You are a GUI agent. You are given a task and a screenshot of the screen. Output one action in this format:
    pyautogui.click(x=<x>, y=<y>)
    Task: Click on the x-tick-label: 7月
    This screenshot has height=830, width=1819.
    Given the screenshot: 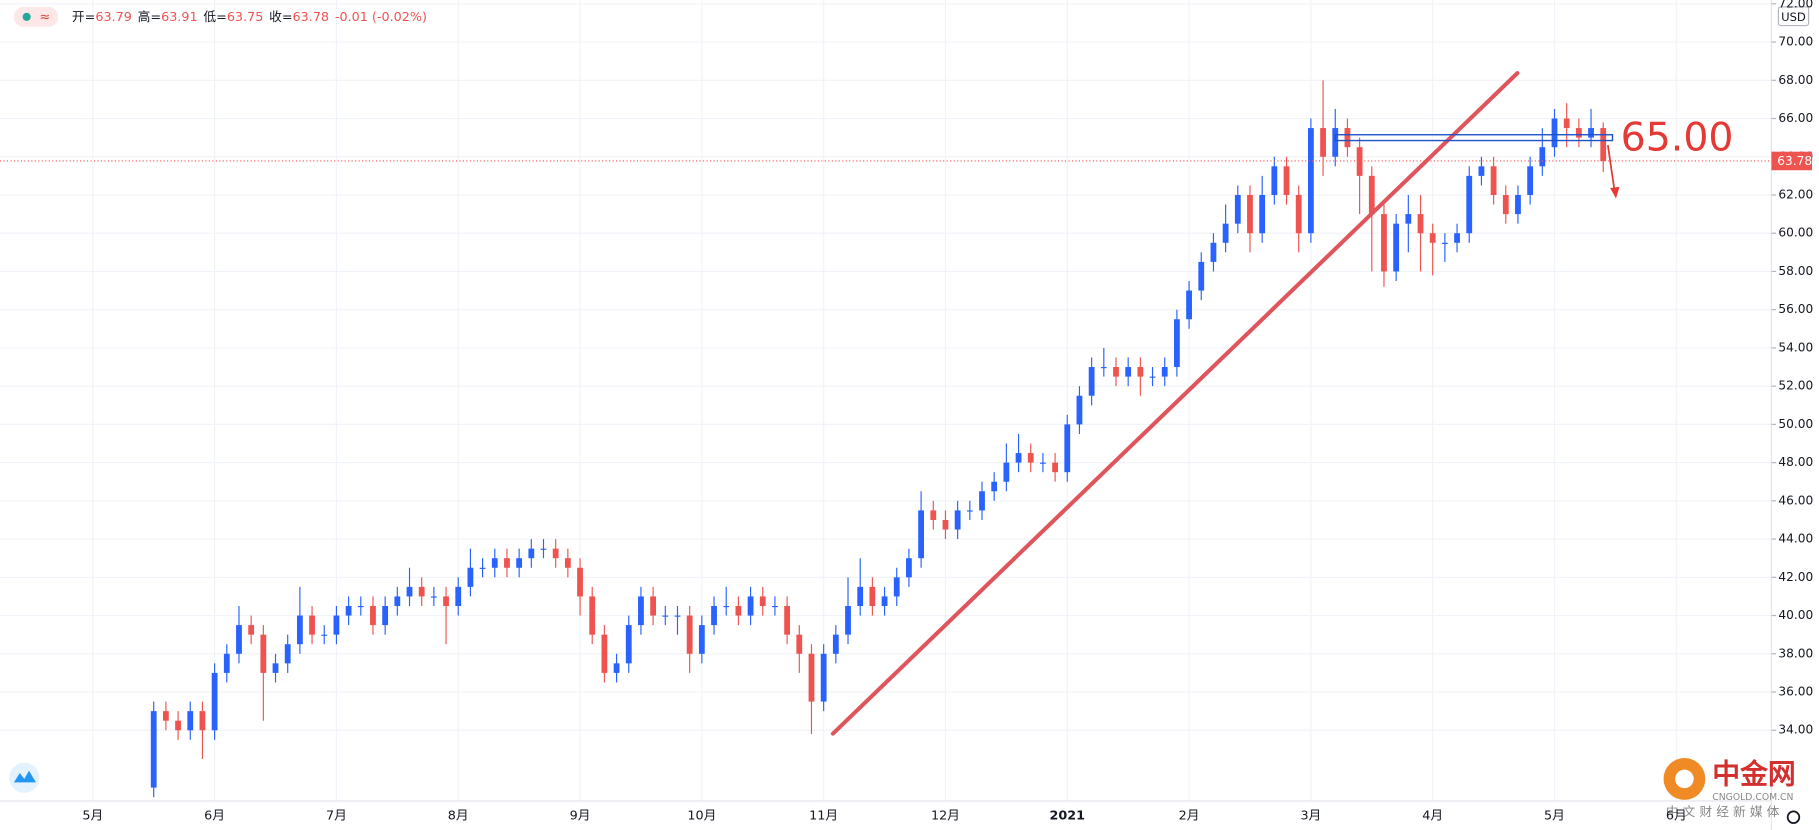 What is the action you would take?
    pyautogui.click(x=336, y=816)
    